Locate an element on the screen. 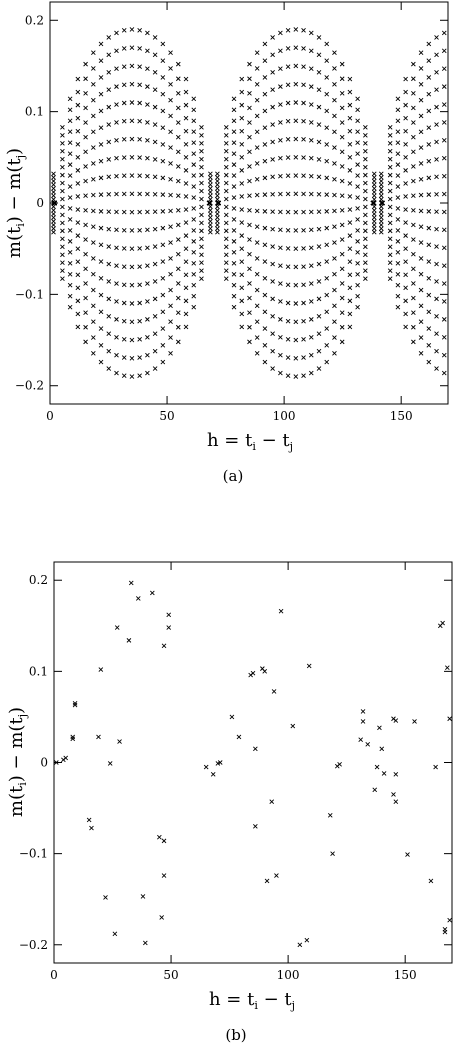 The width and height of the screenshot is (454, 1047). y-tick-label: 0 is located at coordinates (44, 763).